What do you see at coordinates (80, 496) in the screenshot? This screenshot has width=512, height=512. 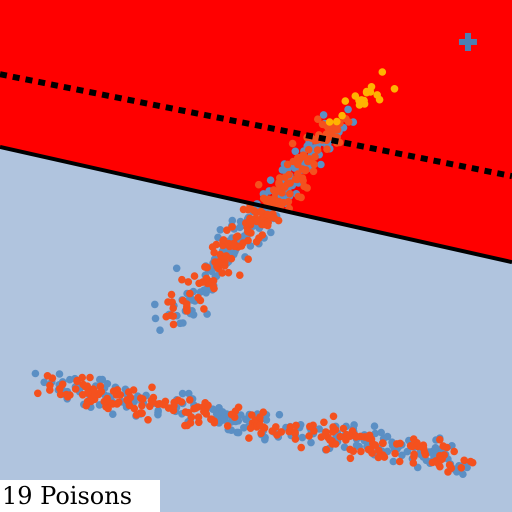 I see `poison-count-label: 19 Poisons` at bounding box center [80, 496].